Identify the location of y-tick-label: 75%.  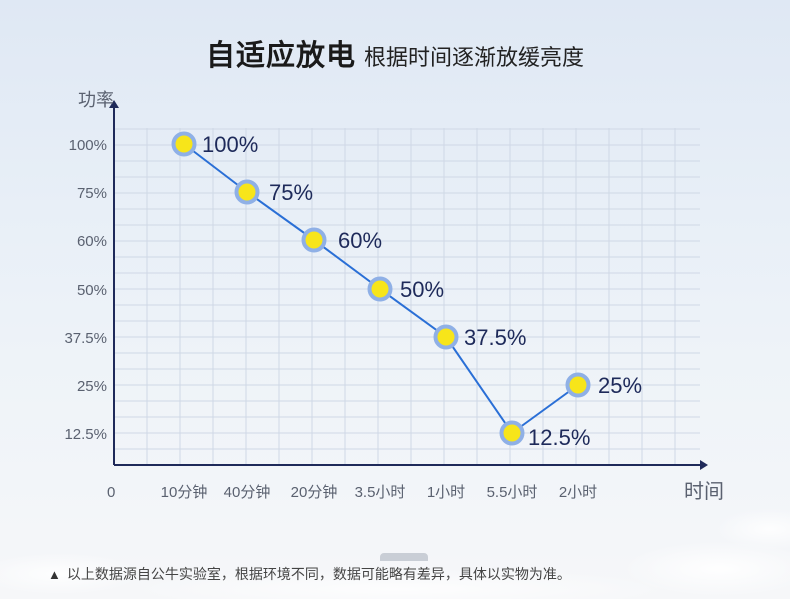
(92, 193).